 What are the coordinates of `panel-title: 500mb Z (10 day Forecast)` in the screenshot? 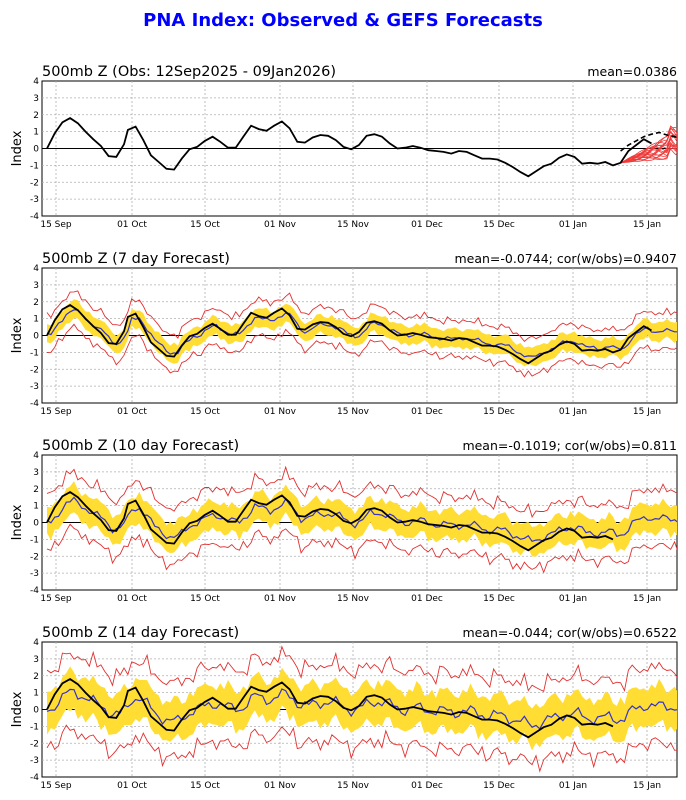 It's located at (140, 446).